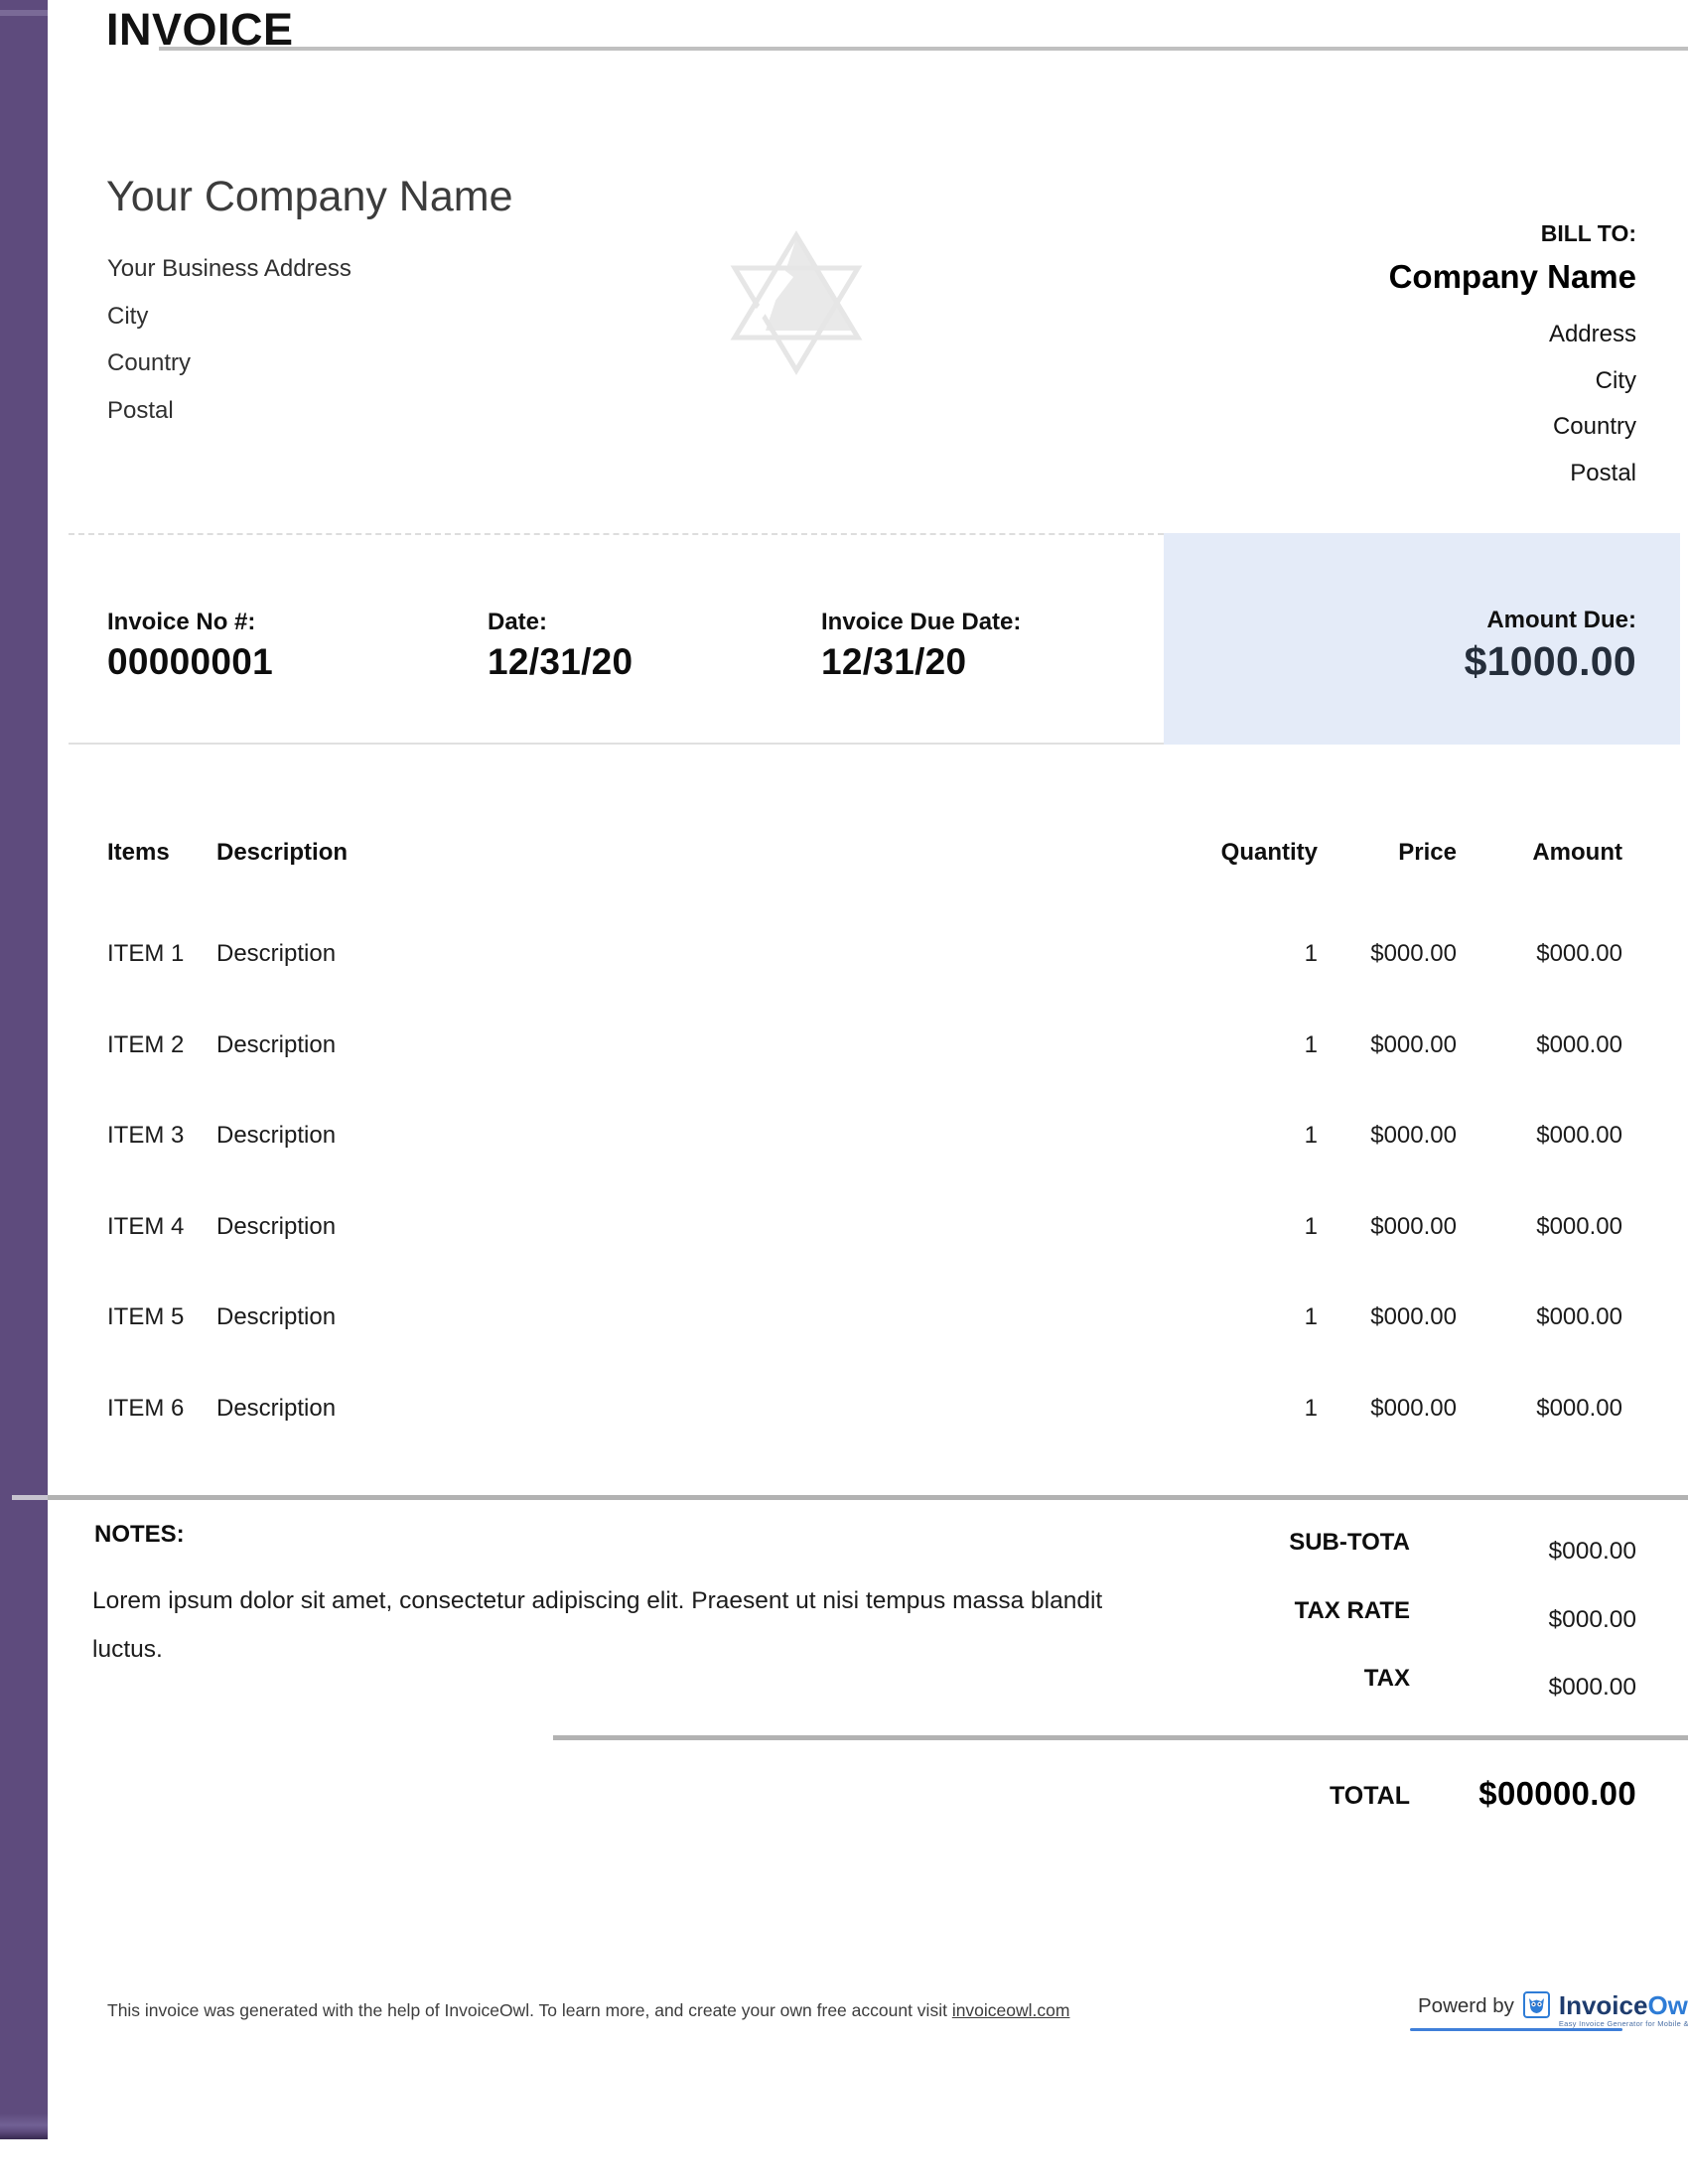  What do you see at coordinates (1358, 1699) in the screenshot?
I see `totals-row: TAX $000.00` at bounding box center [1358, 1699].